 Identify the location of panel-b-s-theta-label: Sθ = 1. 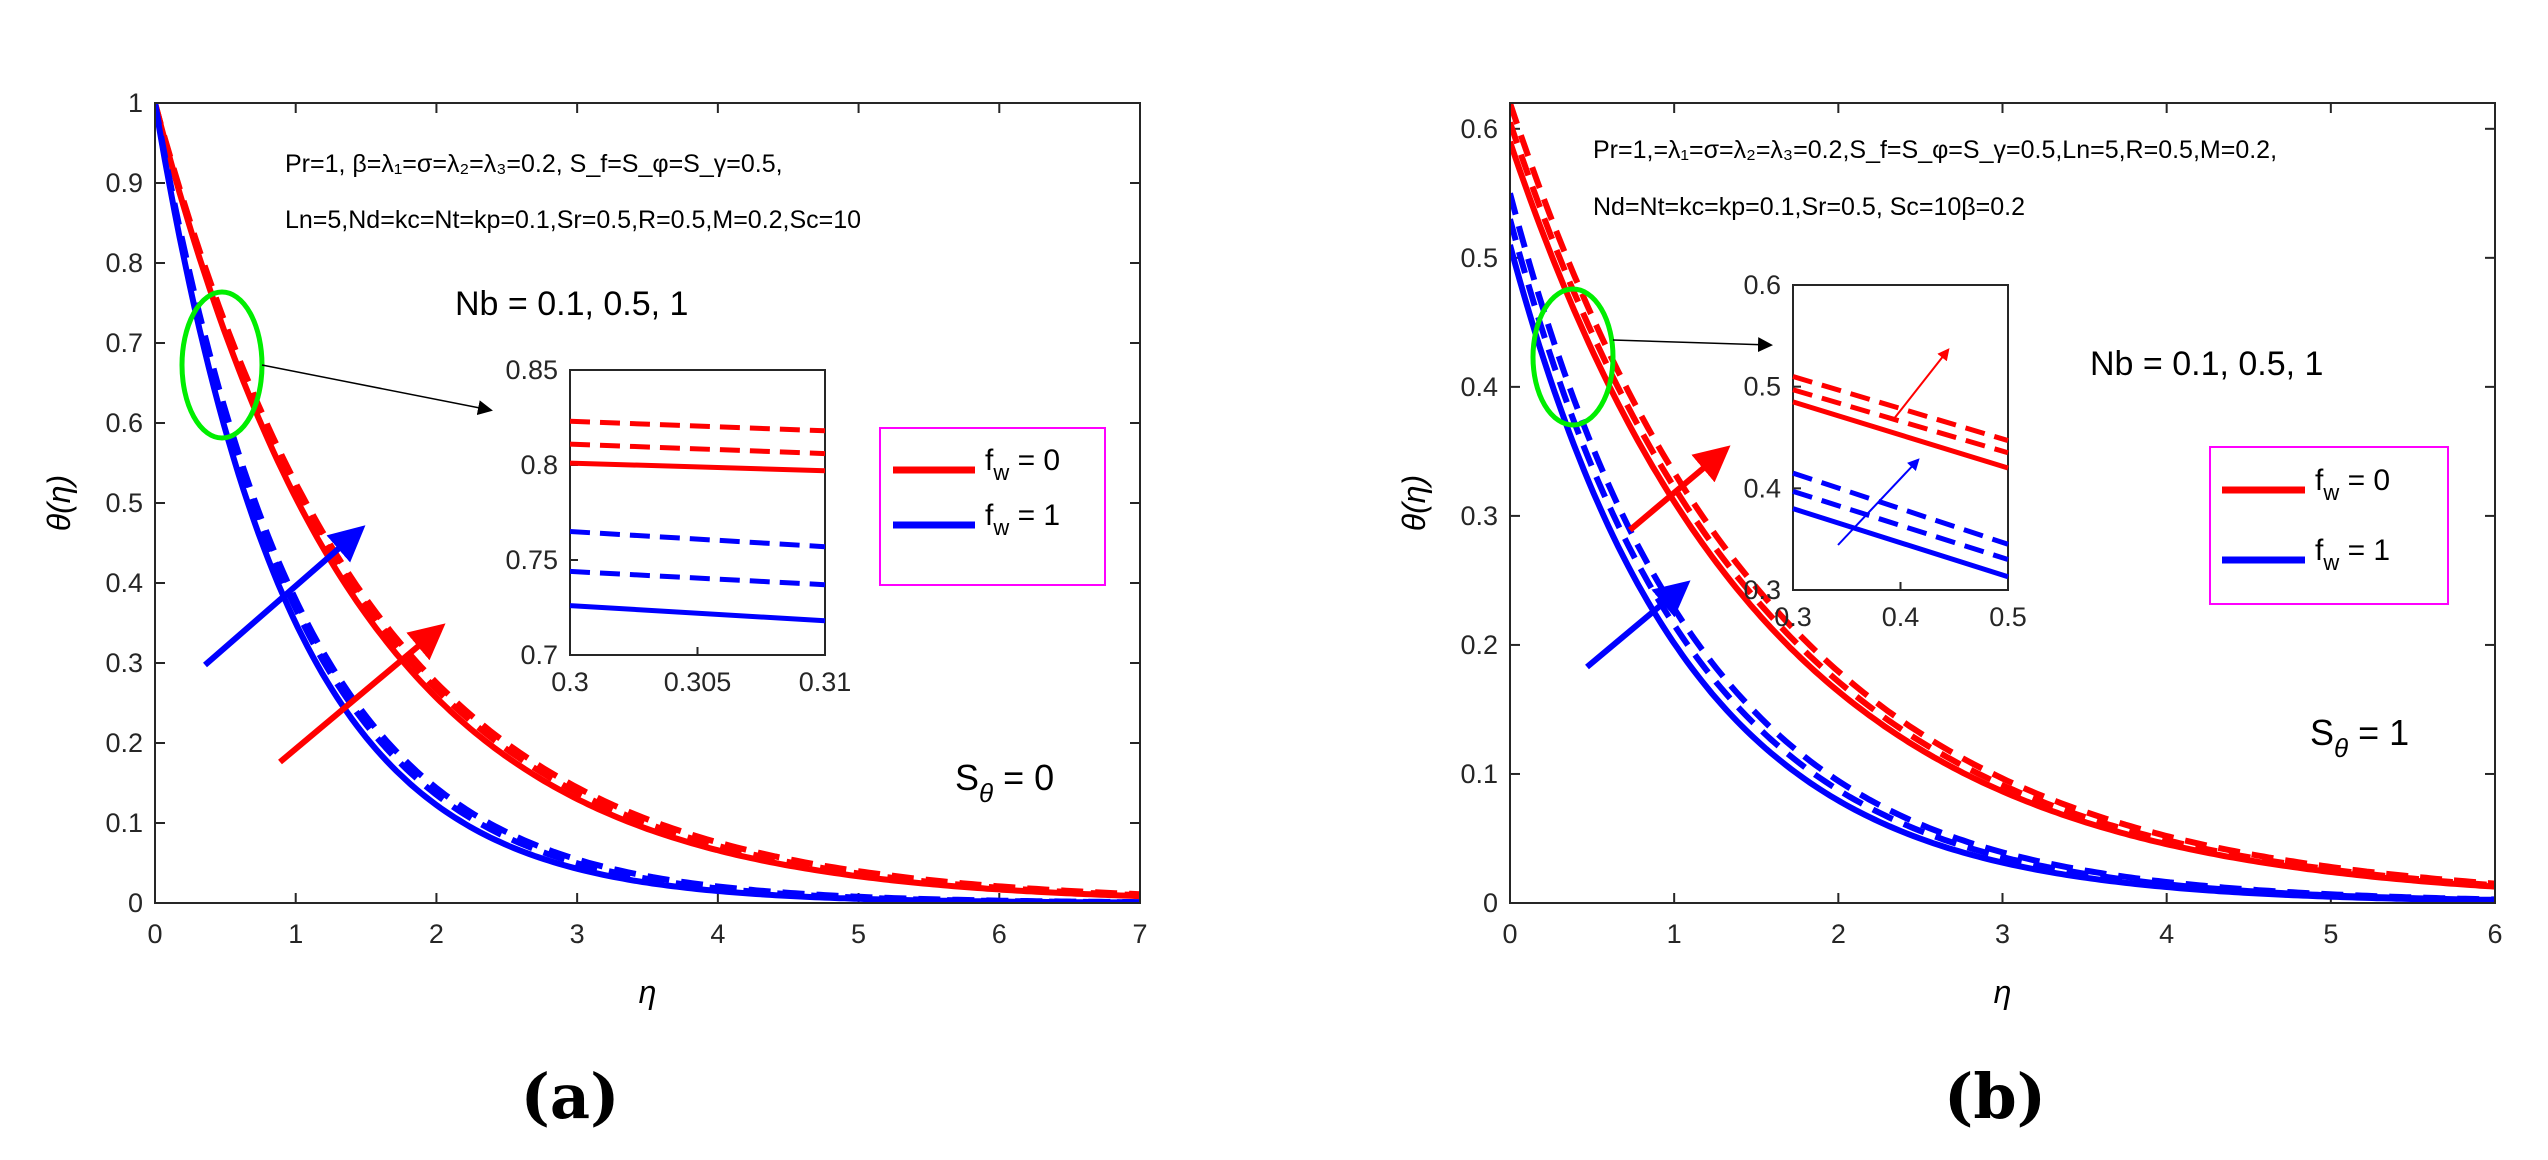
(2359, 737).